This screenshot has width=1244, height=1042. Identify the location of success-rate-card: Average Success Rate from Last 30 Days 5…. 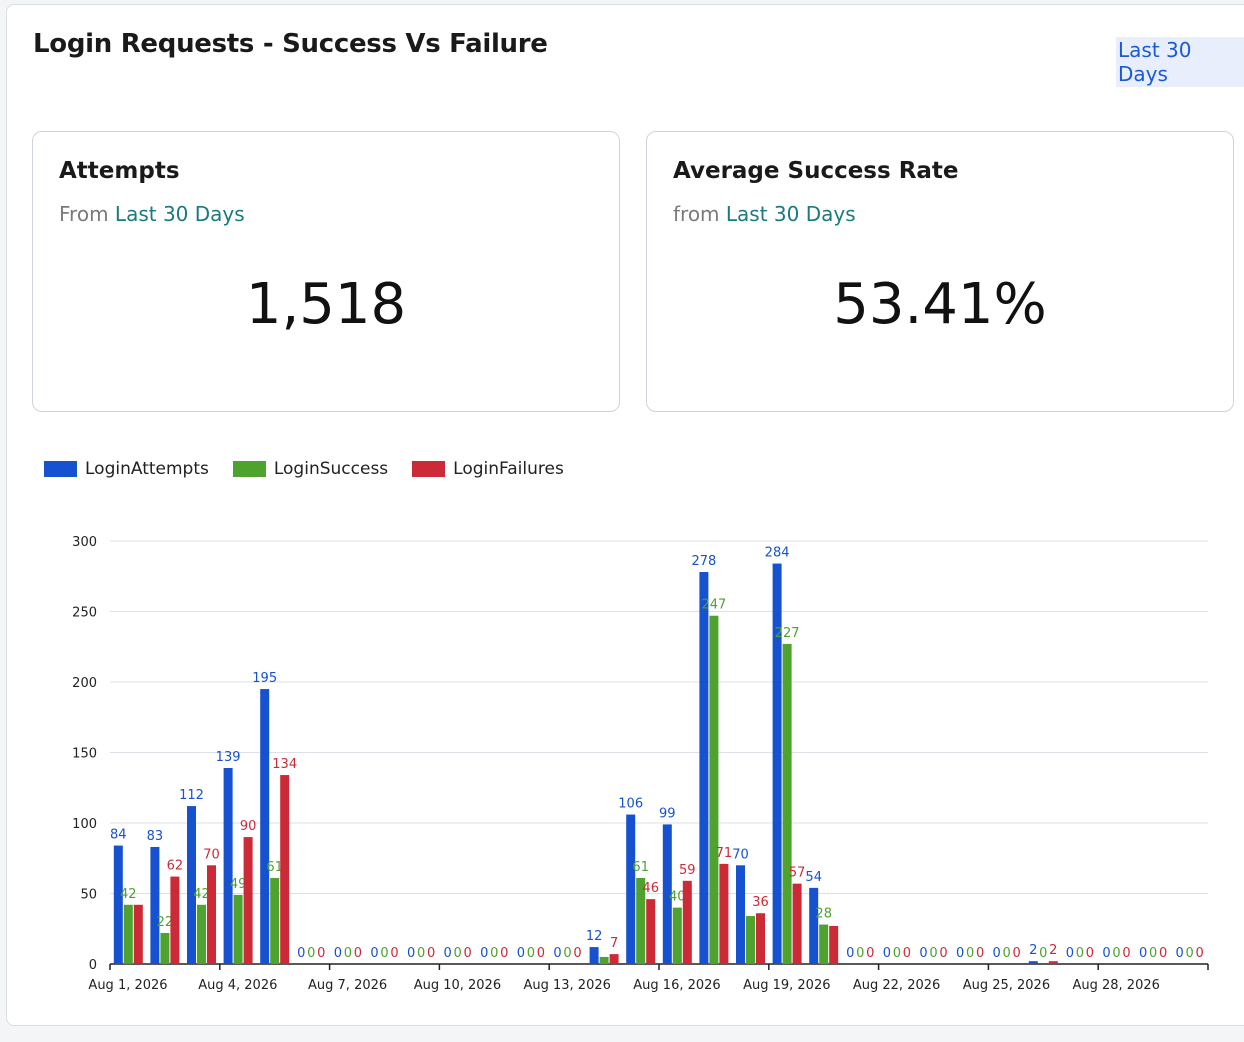
(940, 271).